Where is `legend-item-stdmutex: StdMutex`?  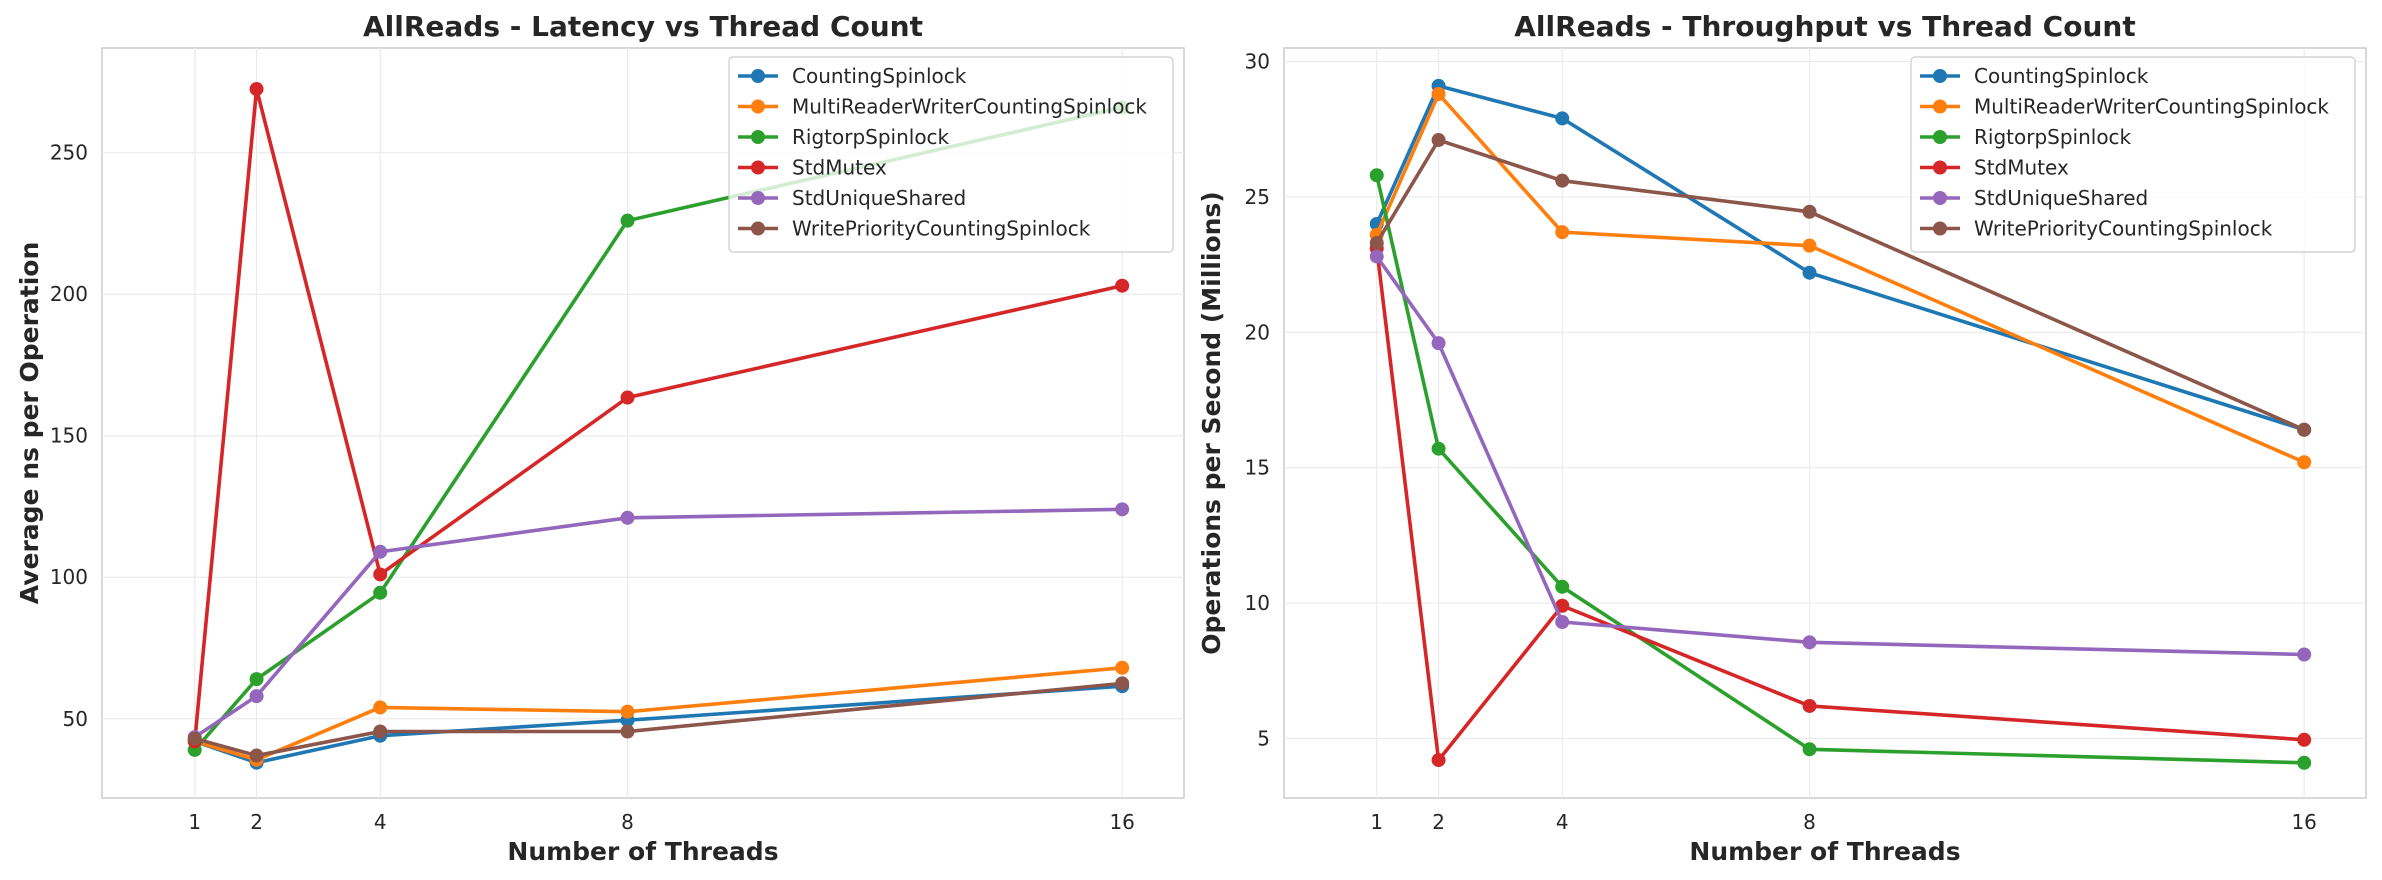 legend-item-stdmutex: StdMutex is located at coordinates (1994, 168).